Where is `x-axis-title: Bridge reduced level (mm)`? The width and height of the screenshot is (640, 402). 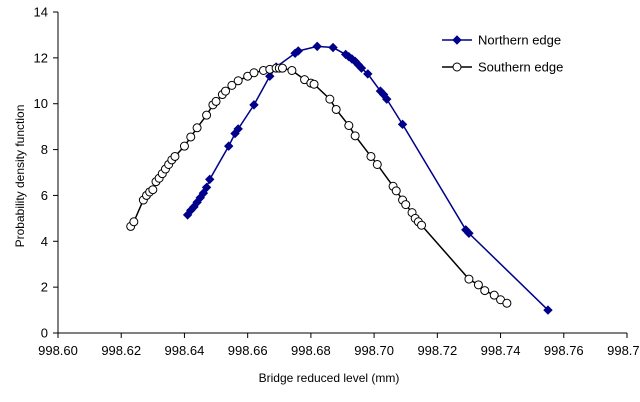 x-axis-title: Bridge reduced level (mm) is located at coordinates (329, 378).